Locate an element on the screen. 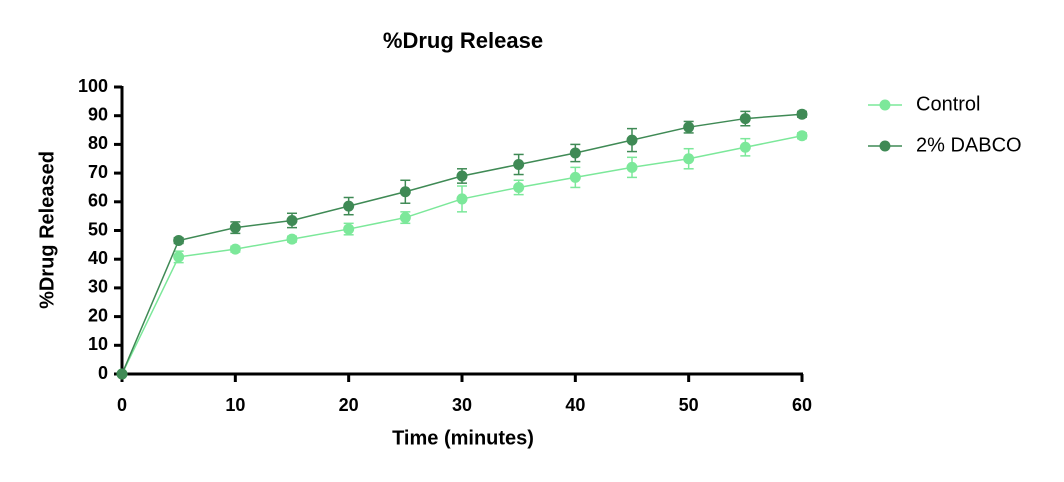 The width and height of the screenshot is (1064, 482). x-tick-label: 0 is located at coordinates (122, 405).